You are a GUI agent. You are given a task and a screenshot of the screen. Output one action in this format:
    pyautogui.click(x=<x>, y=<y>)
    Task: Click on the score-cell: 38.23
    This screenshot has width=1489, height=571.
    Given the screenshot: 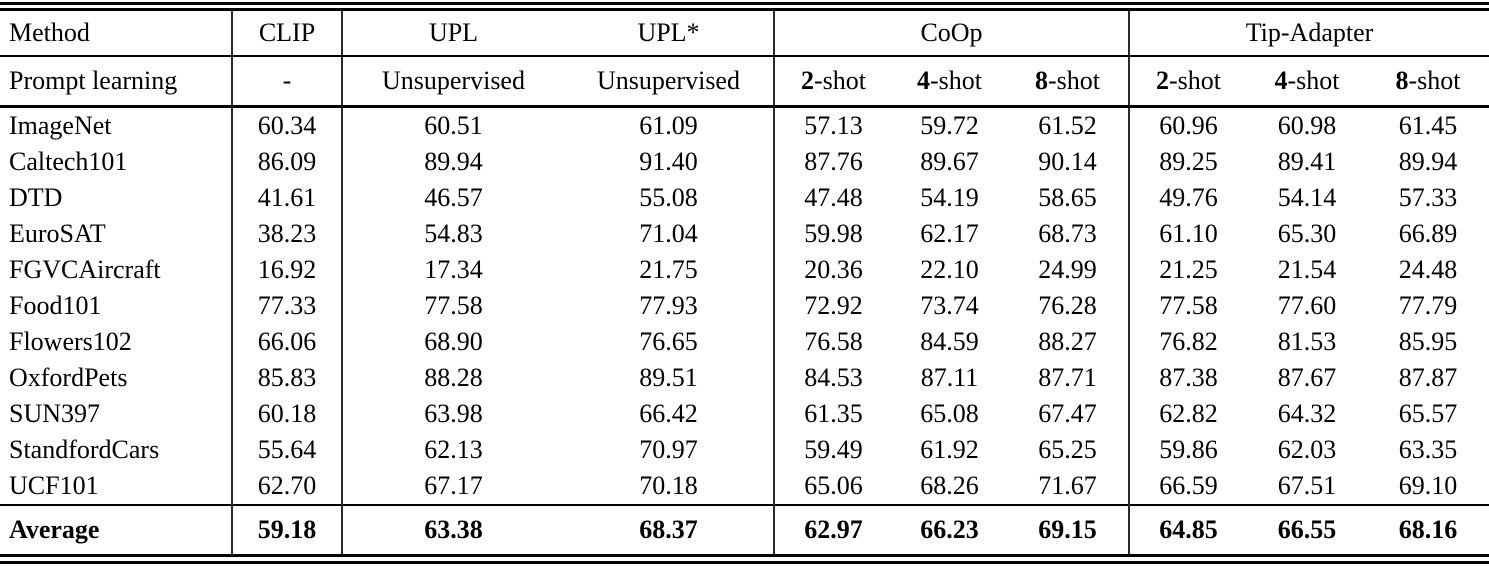 What is the action you would take?
    pyautogui.click(x=287, y=234)
    